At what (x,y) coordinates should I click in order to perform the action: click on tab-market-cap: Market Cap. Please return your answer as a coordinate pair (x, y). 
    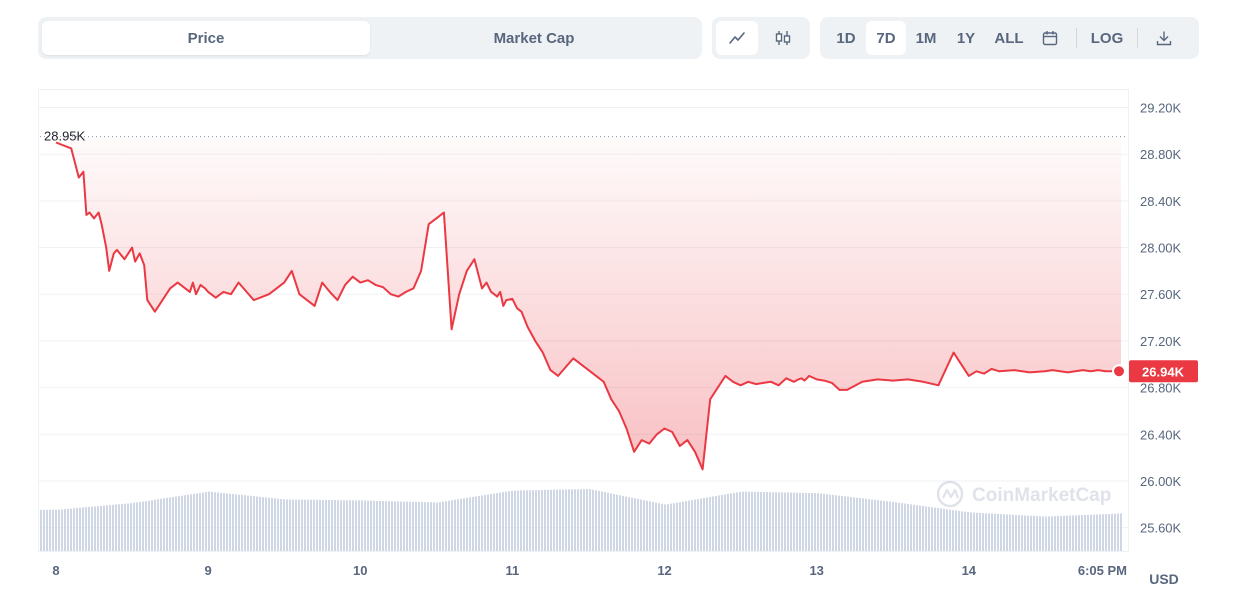
    Looking at the image, I should click on (534, 38).